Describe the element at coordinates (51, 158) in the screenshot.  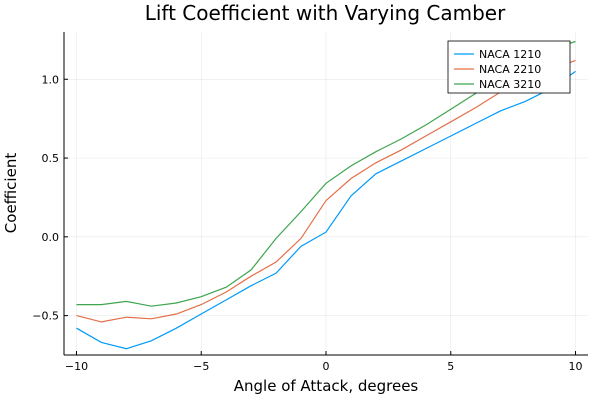
I see `y-tick-label: 0.5` at that location.